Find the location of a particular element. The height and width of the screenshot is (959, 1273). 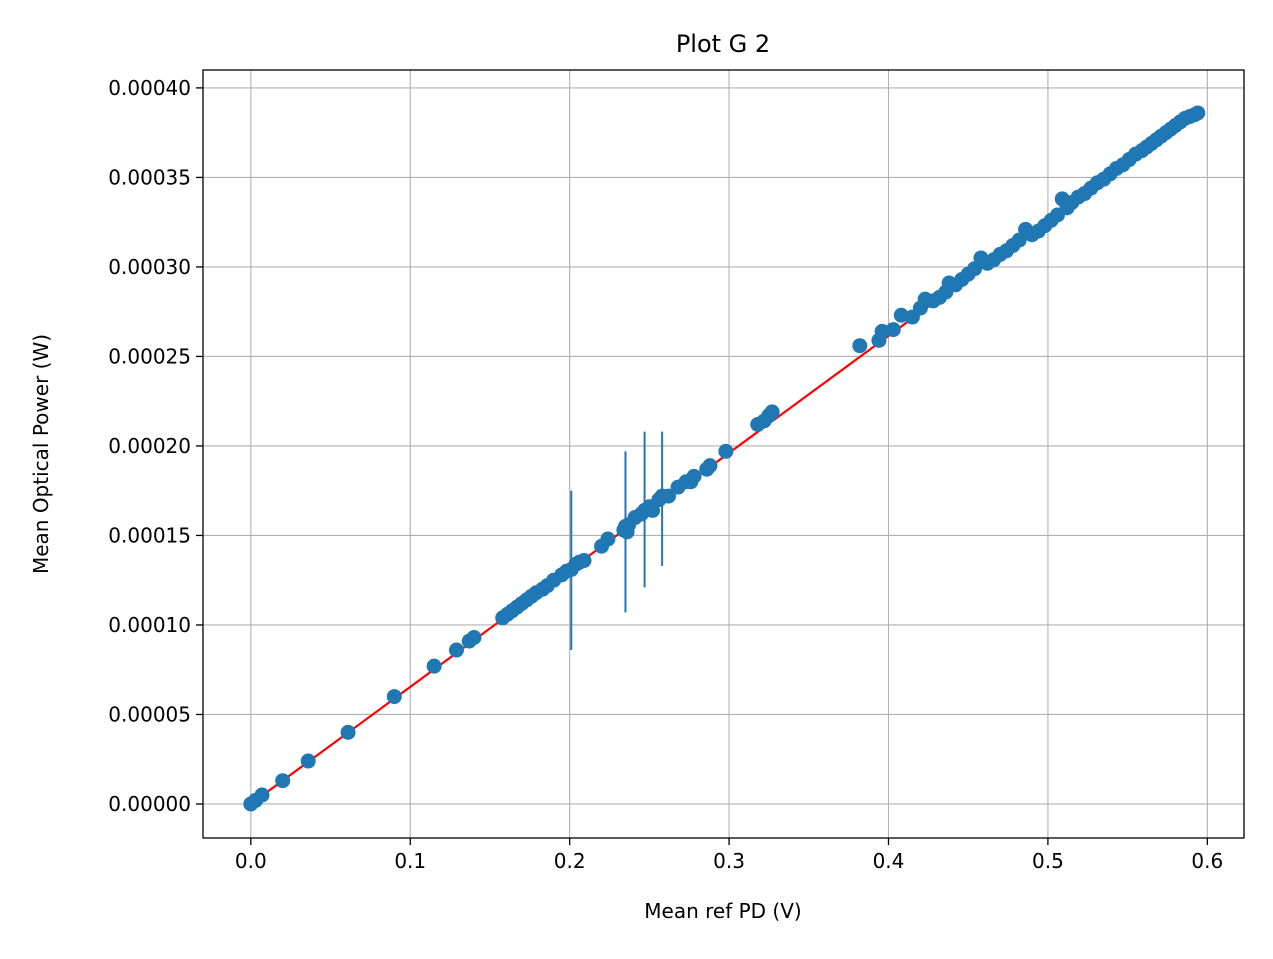

x-tick-label: 0.2 is located at coordinates (570, 861).